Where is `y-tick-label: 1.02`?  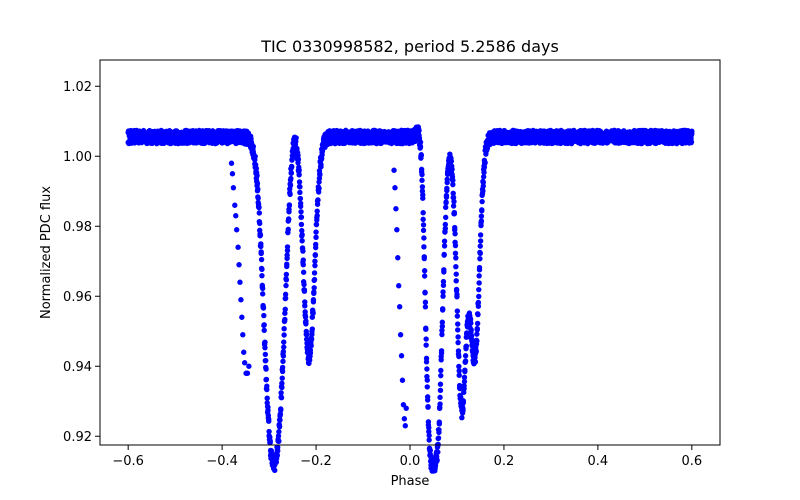
y-tick-label: 1.02 is located at coordinates (77, 87).